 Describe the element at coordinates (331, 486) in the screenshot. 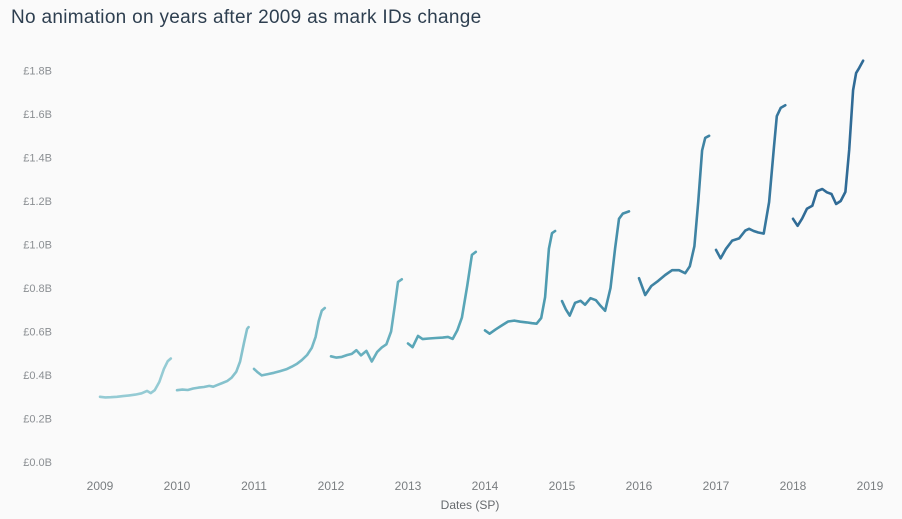

I see `x-axis-tick-label: 2012` at that location.